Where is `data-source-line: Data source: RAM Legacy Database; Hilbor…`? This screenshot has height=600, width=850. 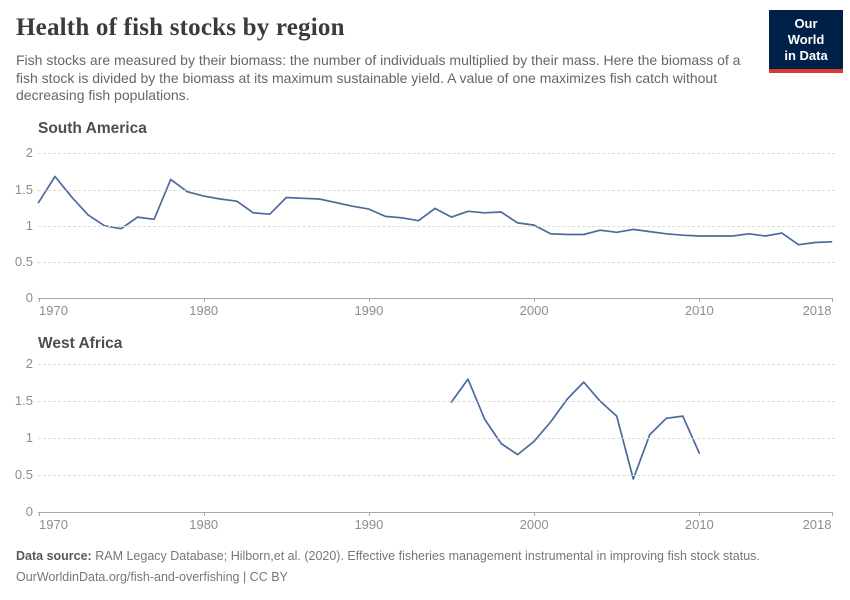 data-source-line: Data source: RAM Legacy Database; Hilbor… is located at coordinates (421, 556).